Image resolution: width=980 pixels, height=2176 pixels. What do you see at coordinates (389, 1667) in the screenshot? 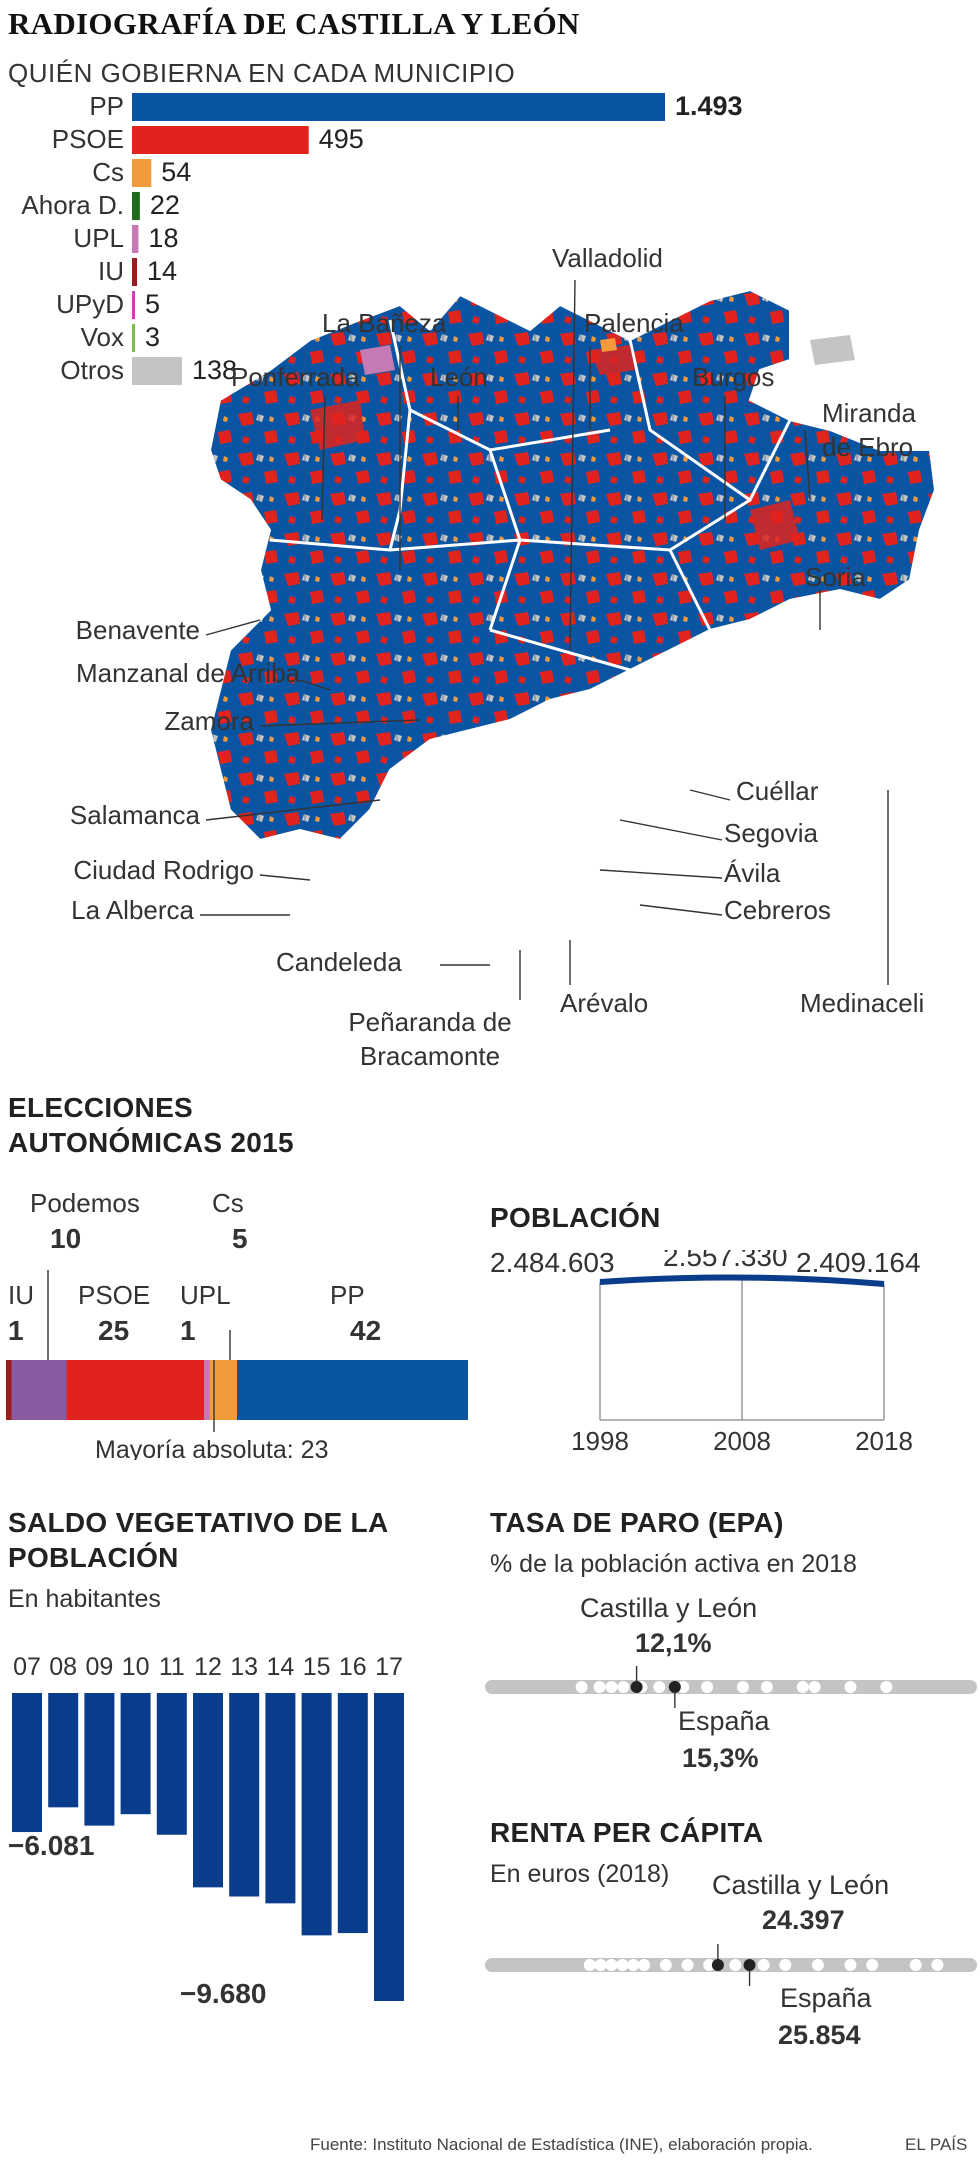
I see `saldo-year-label: 17` at bounding box center [389, 1667].